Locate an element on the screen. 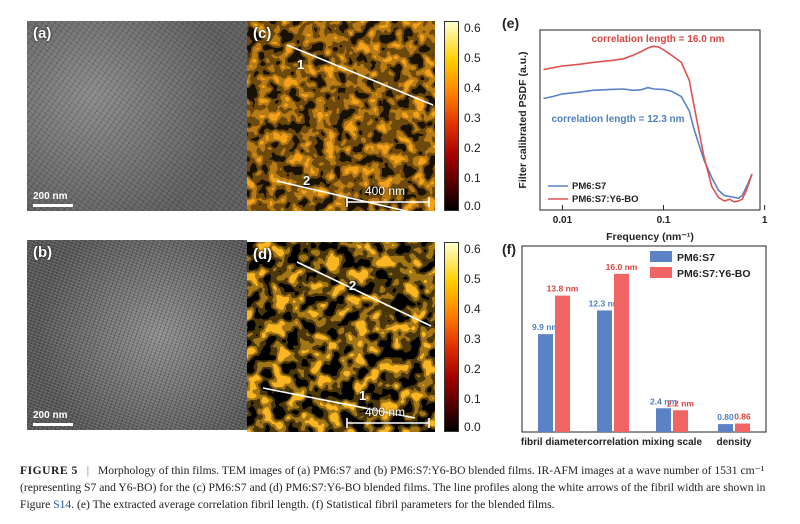  scale-label-d: 400 nm is located at coordinates (385, 412).